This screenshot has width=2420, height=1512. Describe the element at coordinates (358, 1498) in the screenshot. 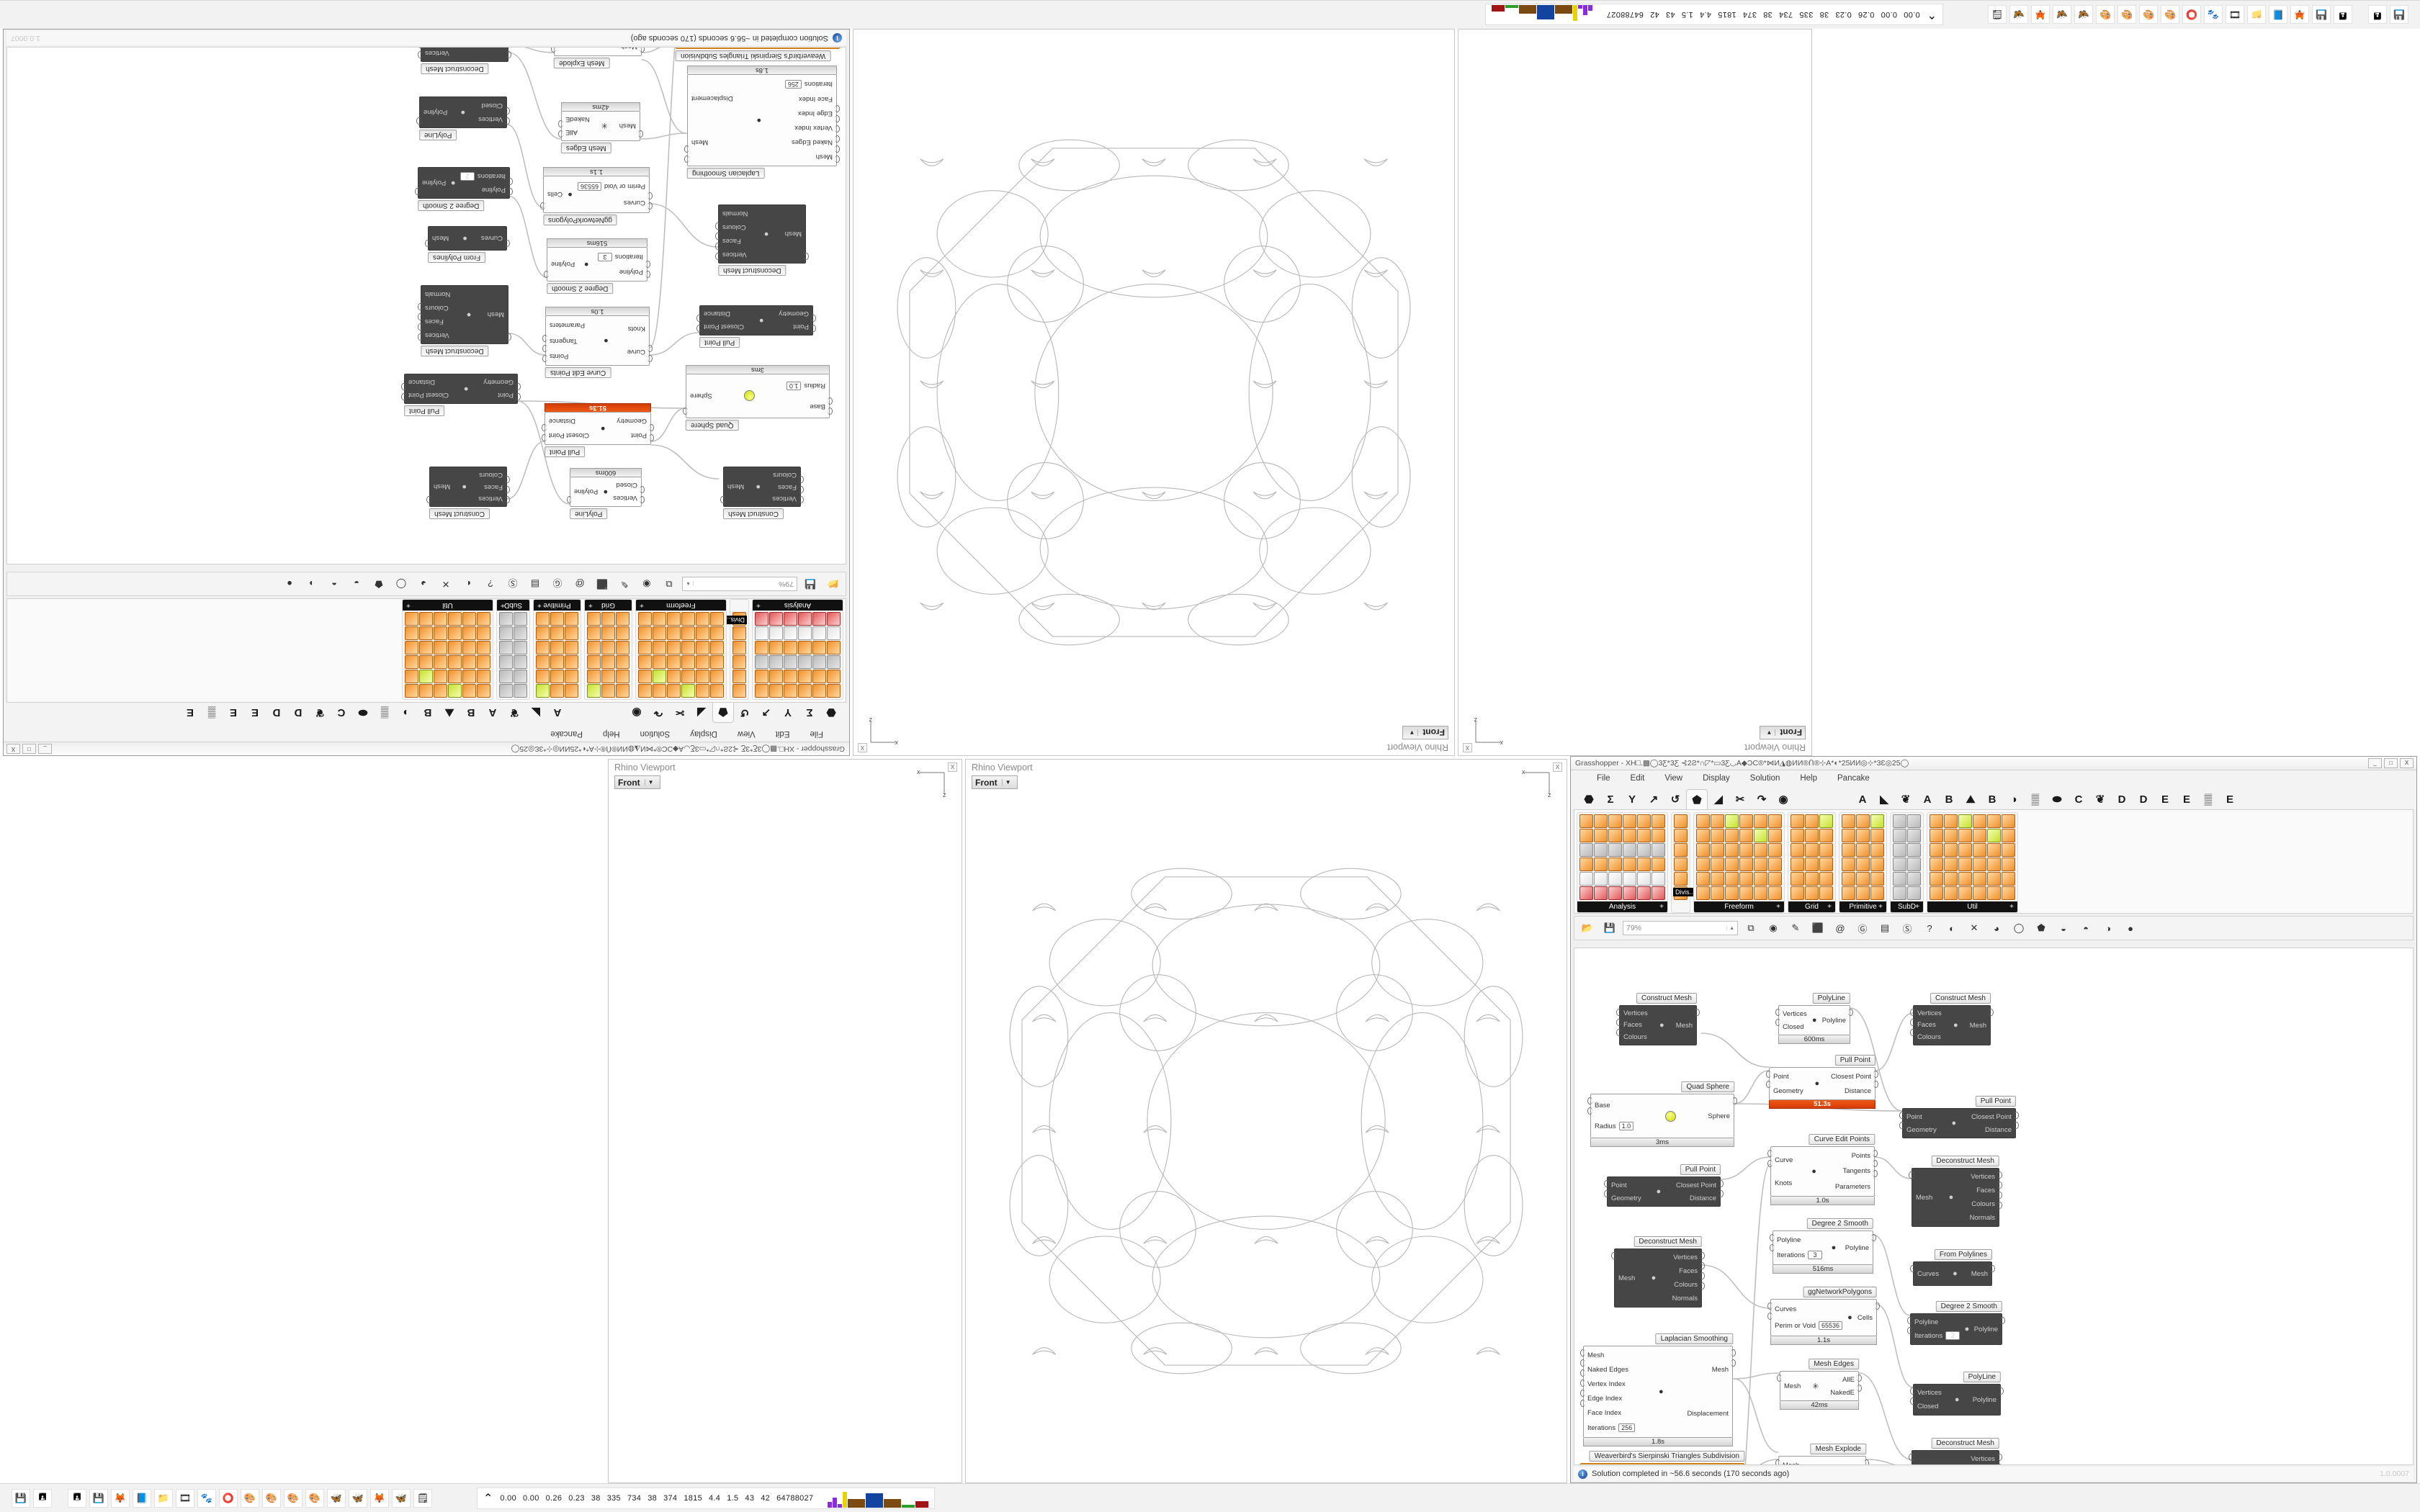

I see `taskbar-gh-2-icon: 🦋` at that location.